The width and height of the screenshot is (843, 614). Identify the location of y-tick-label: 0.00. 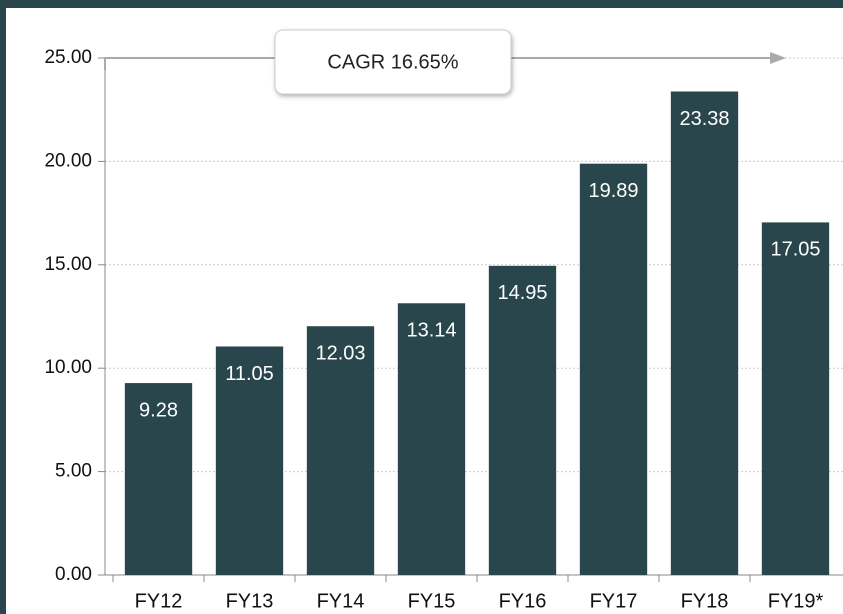
(73, 574).